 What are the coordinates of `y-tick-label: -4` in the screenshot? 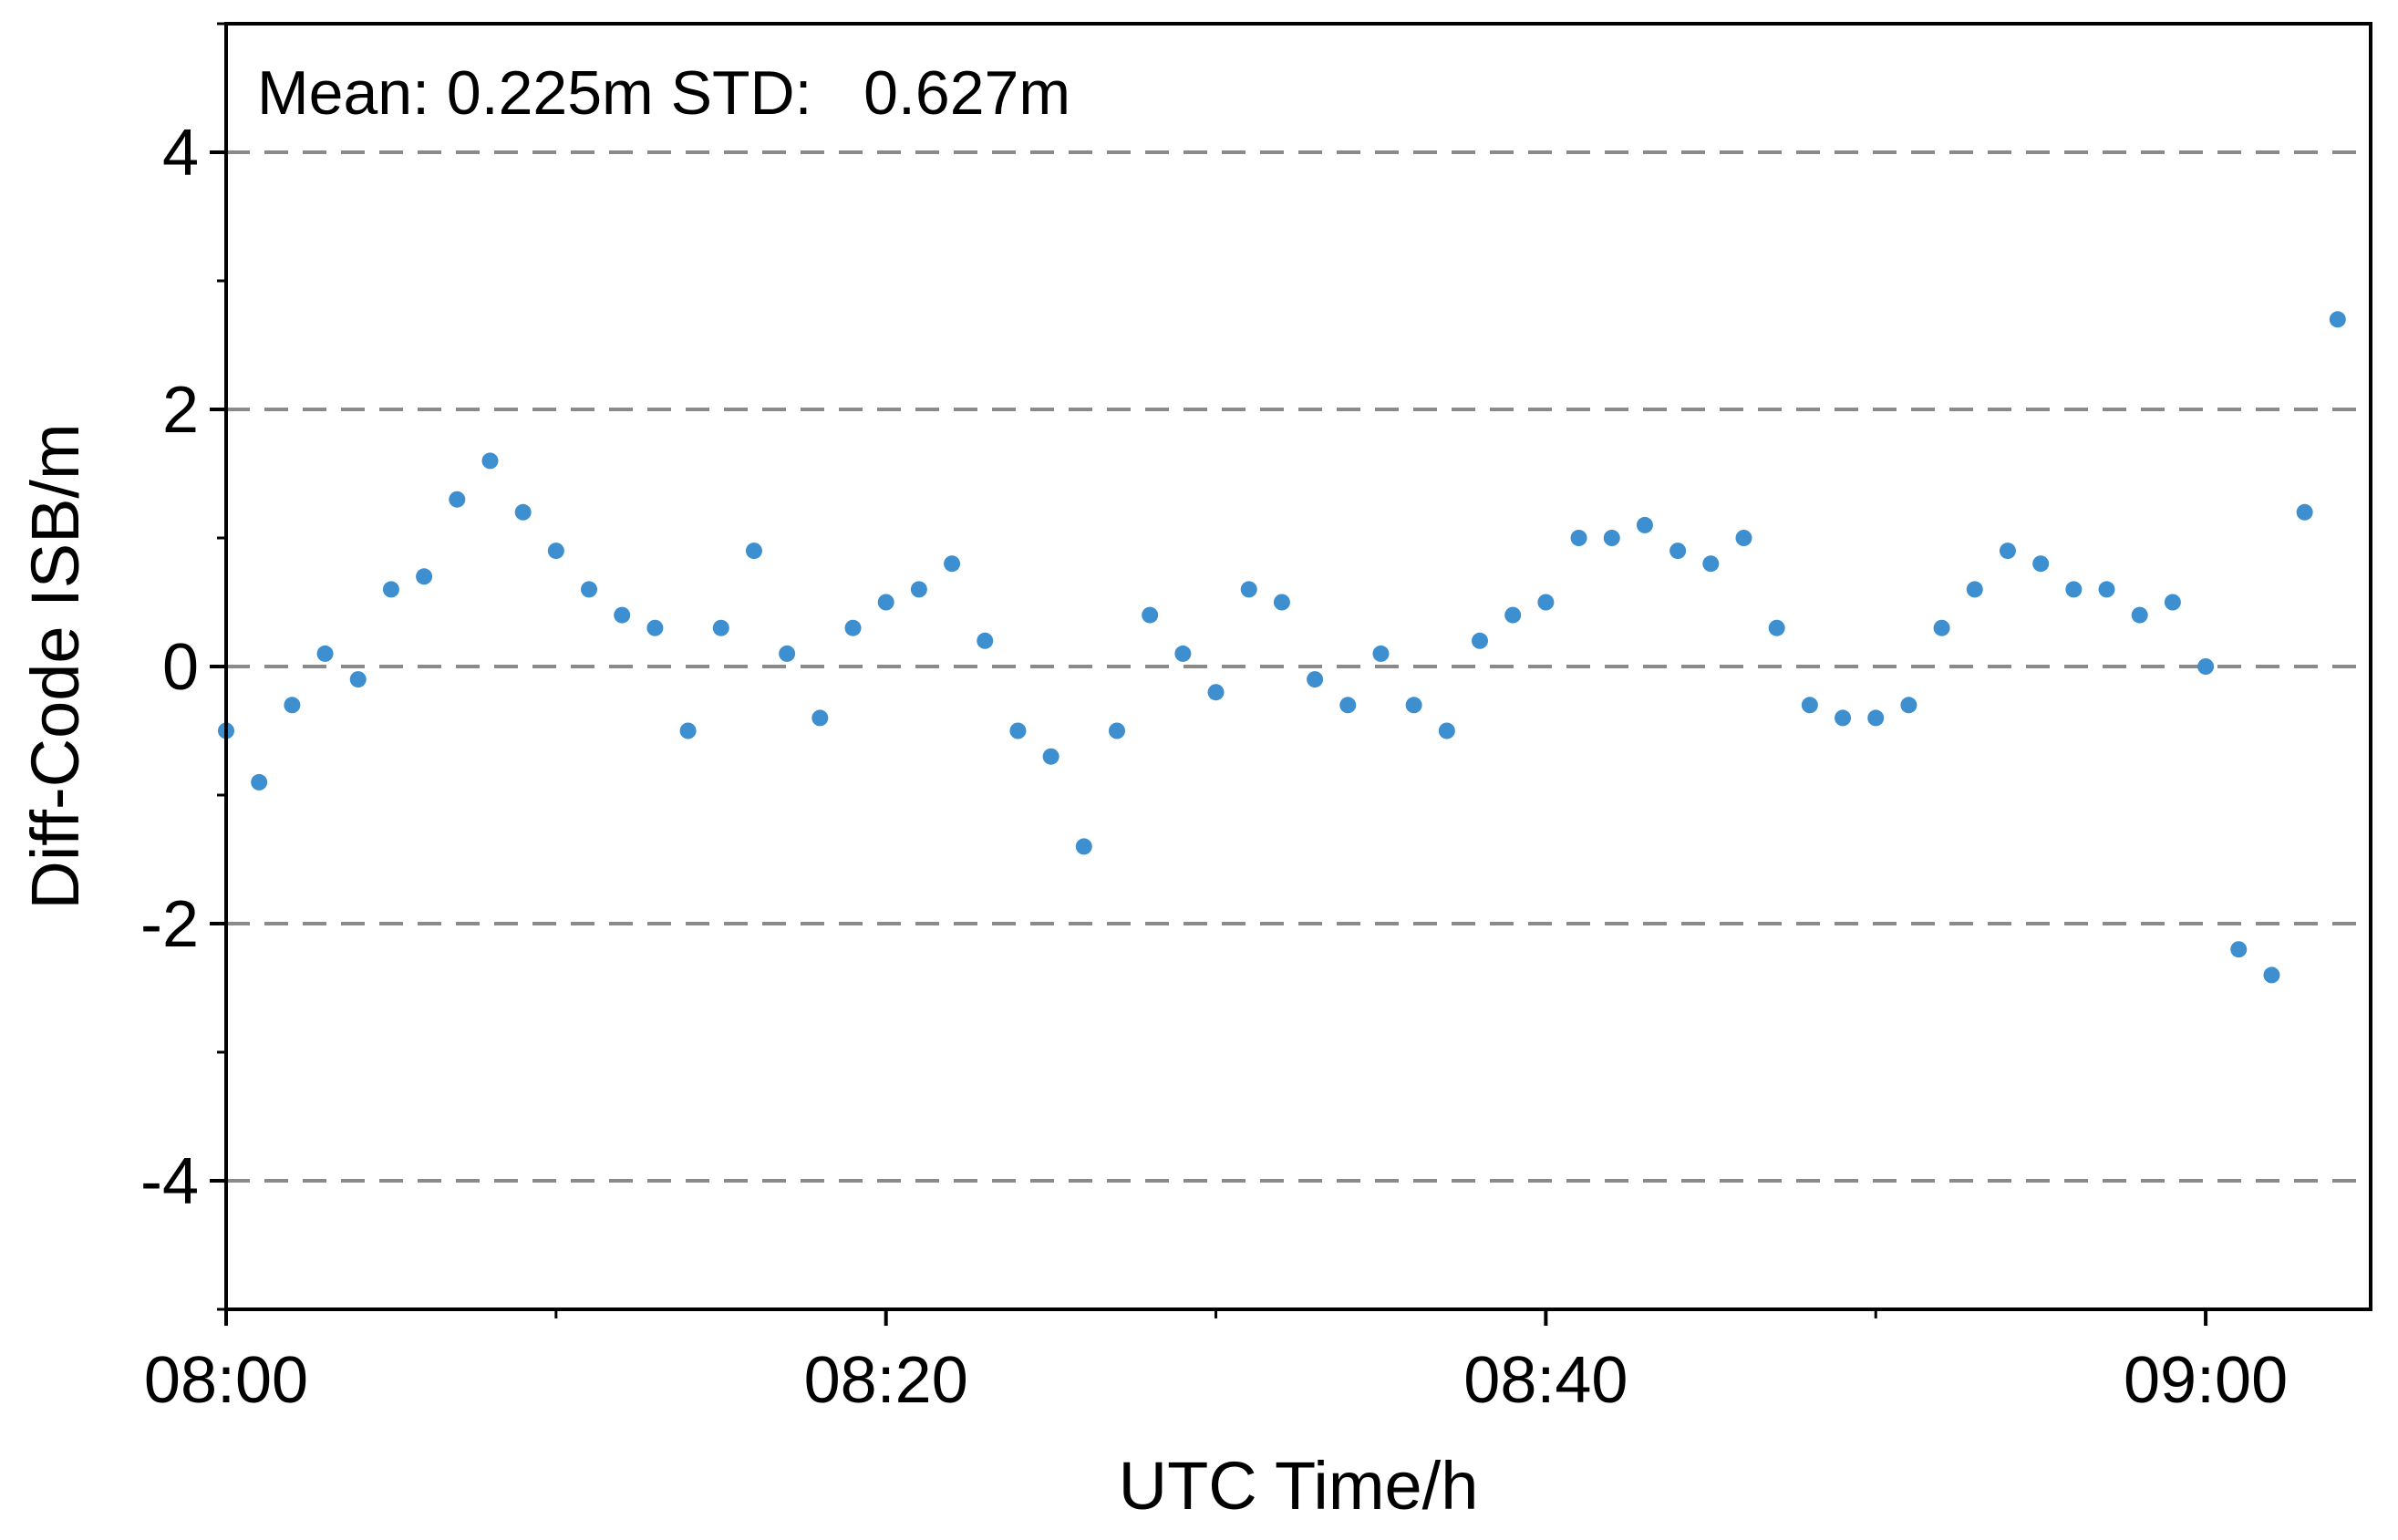 It's located at (169, 1181).